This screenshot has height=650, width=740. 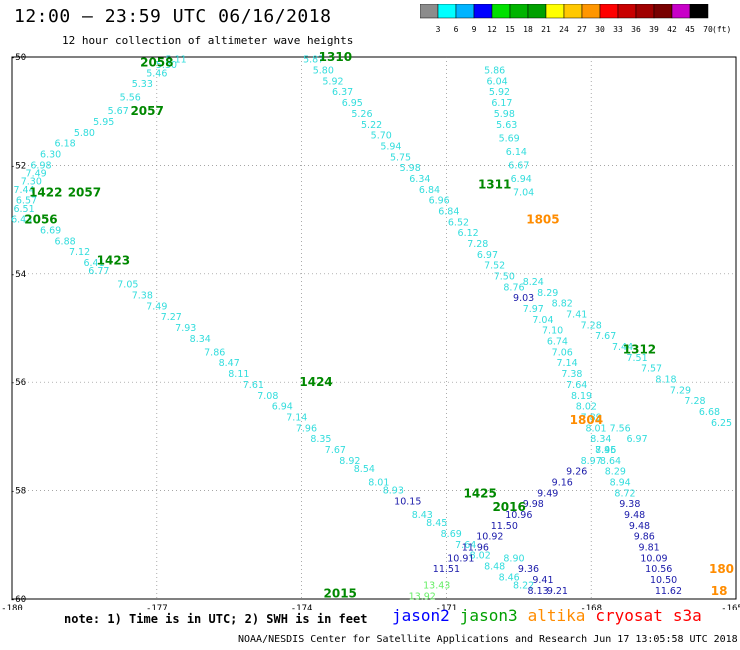 I want to click on swh-value: 8.13, so click(x=538, y=591).